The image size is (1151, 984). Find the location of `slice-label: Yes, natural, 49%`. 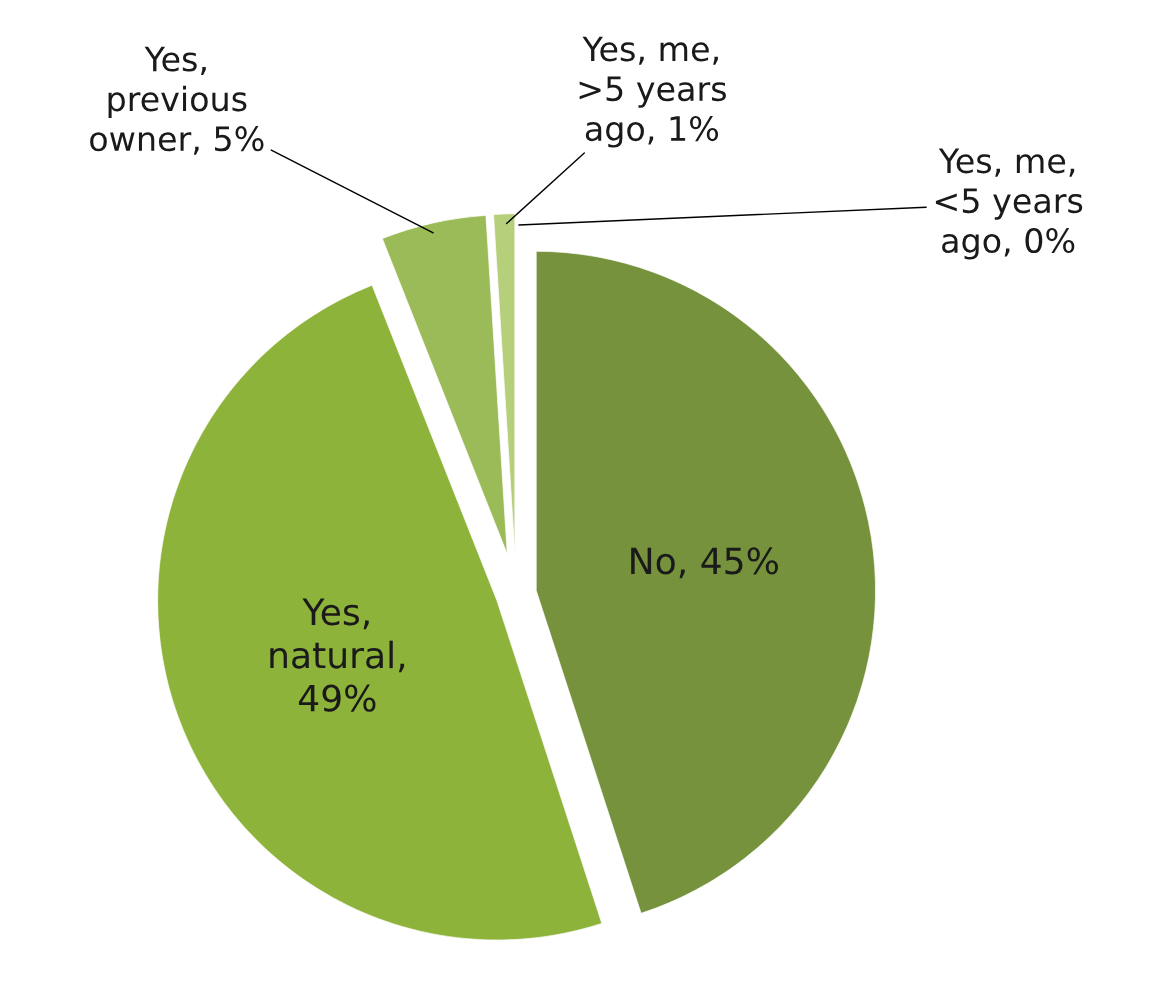

slice-label: Yes, natural, 49% is located at coordinates (337, 655).